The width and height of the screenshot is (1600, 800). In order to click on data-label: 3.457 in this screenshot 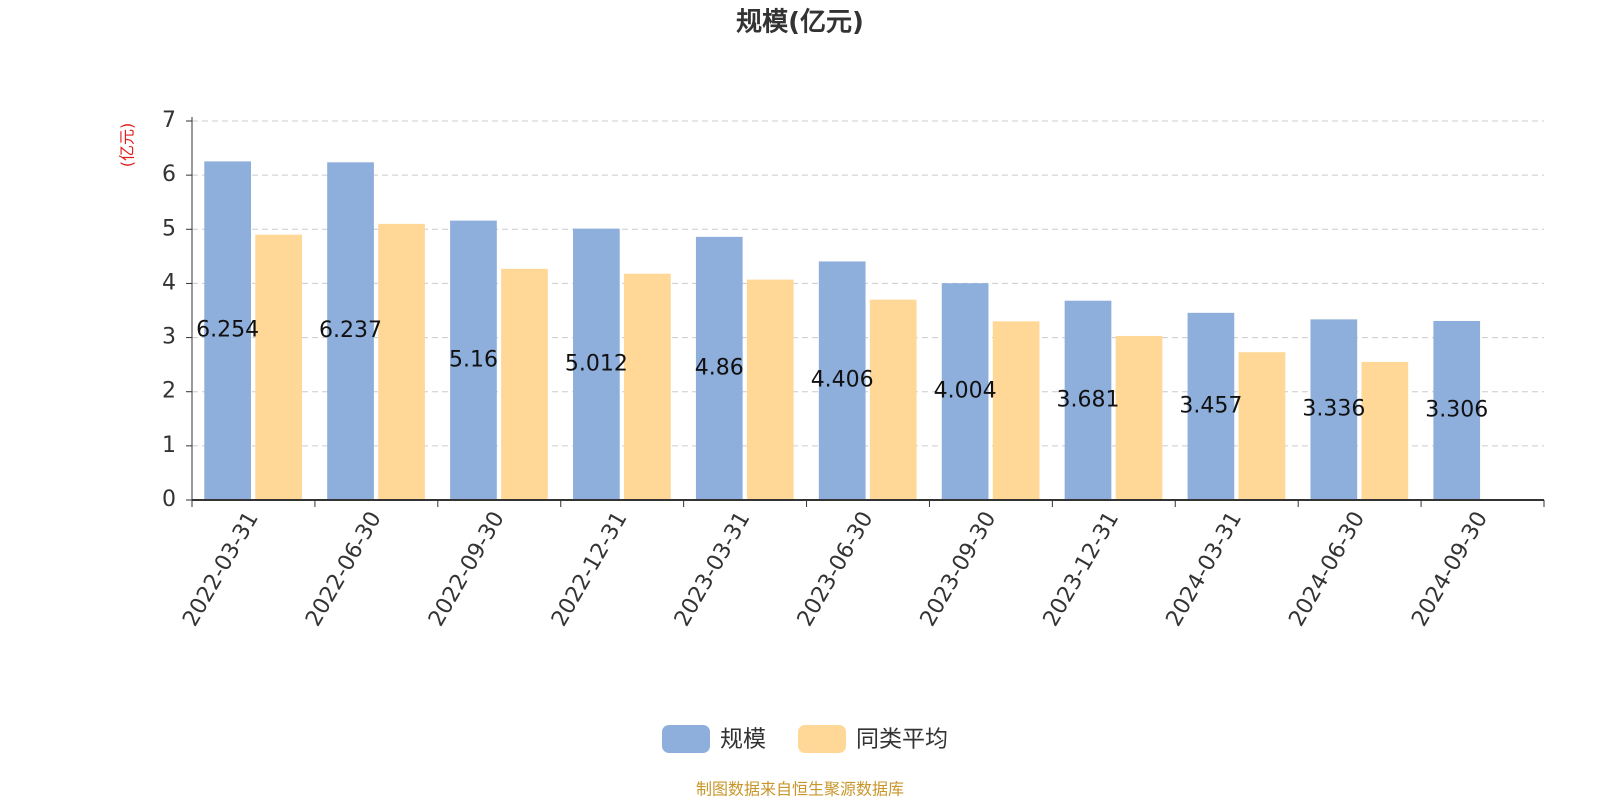, I will do `click(1210, 405)`.